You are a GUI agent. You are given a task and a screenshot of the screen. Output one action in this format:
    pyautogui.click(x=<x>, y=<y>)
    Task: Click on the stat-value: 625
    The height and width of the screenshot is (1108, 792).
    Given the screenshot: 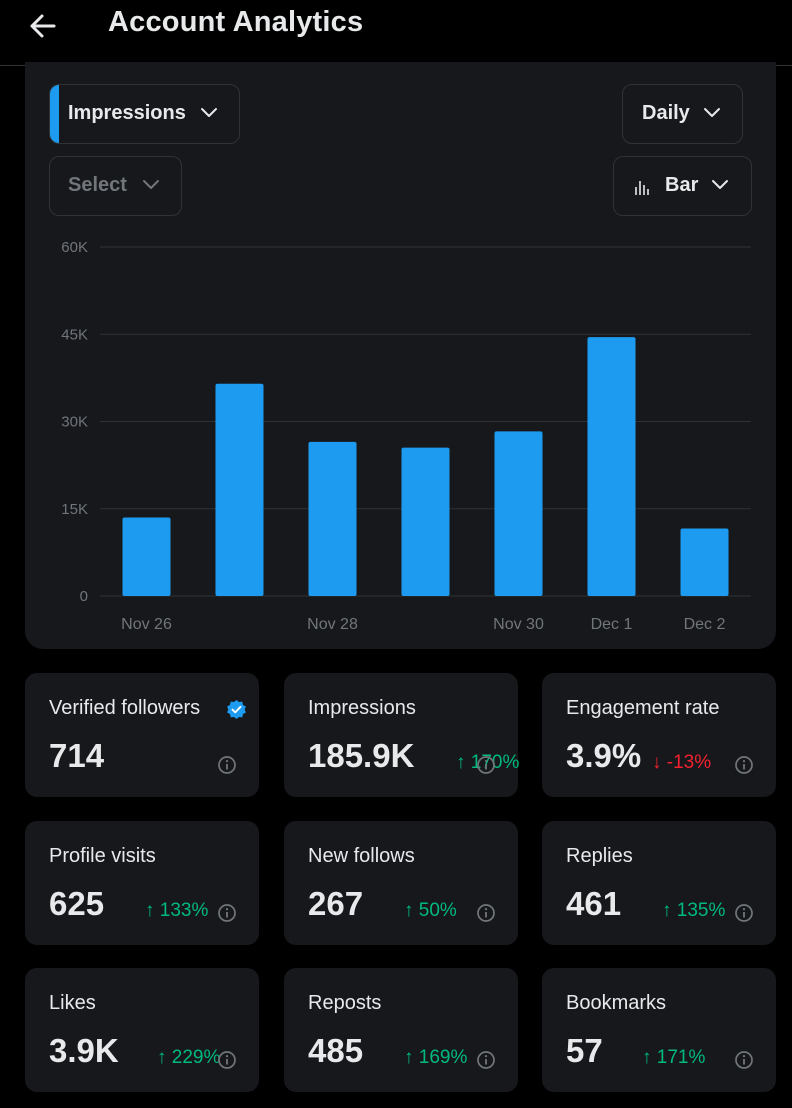 What is the action you would take?
    pyautogui.click(x=77, y=903)
    